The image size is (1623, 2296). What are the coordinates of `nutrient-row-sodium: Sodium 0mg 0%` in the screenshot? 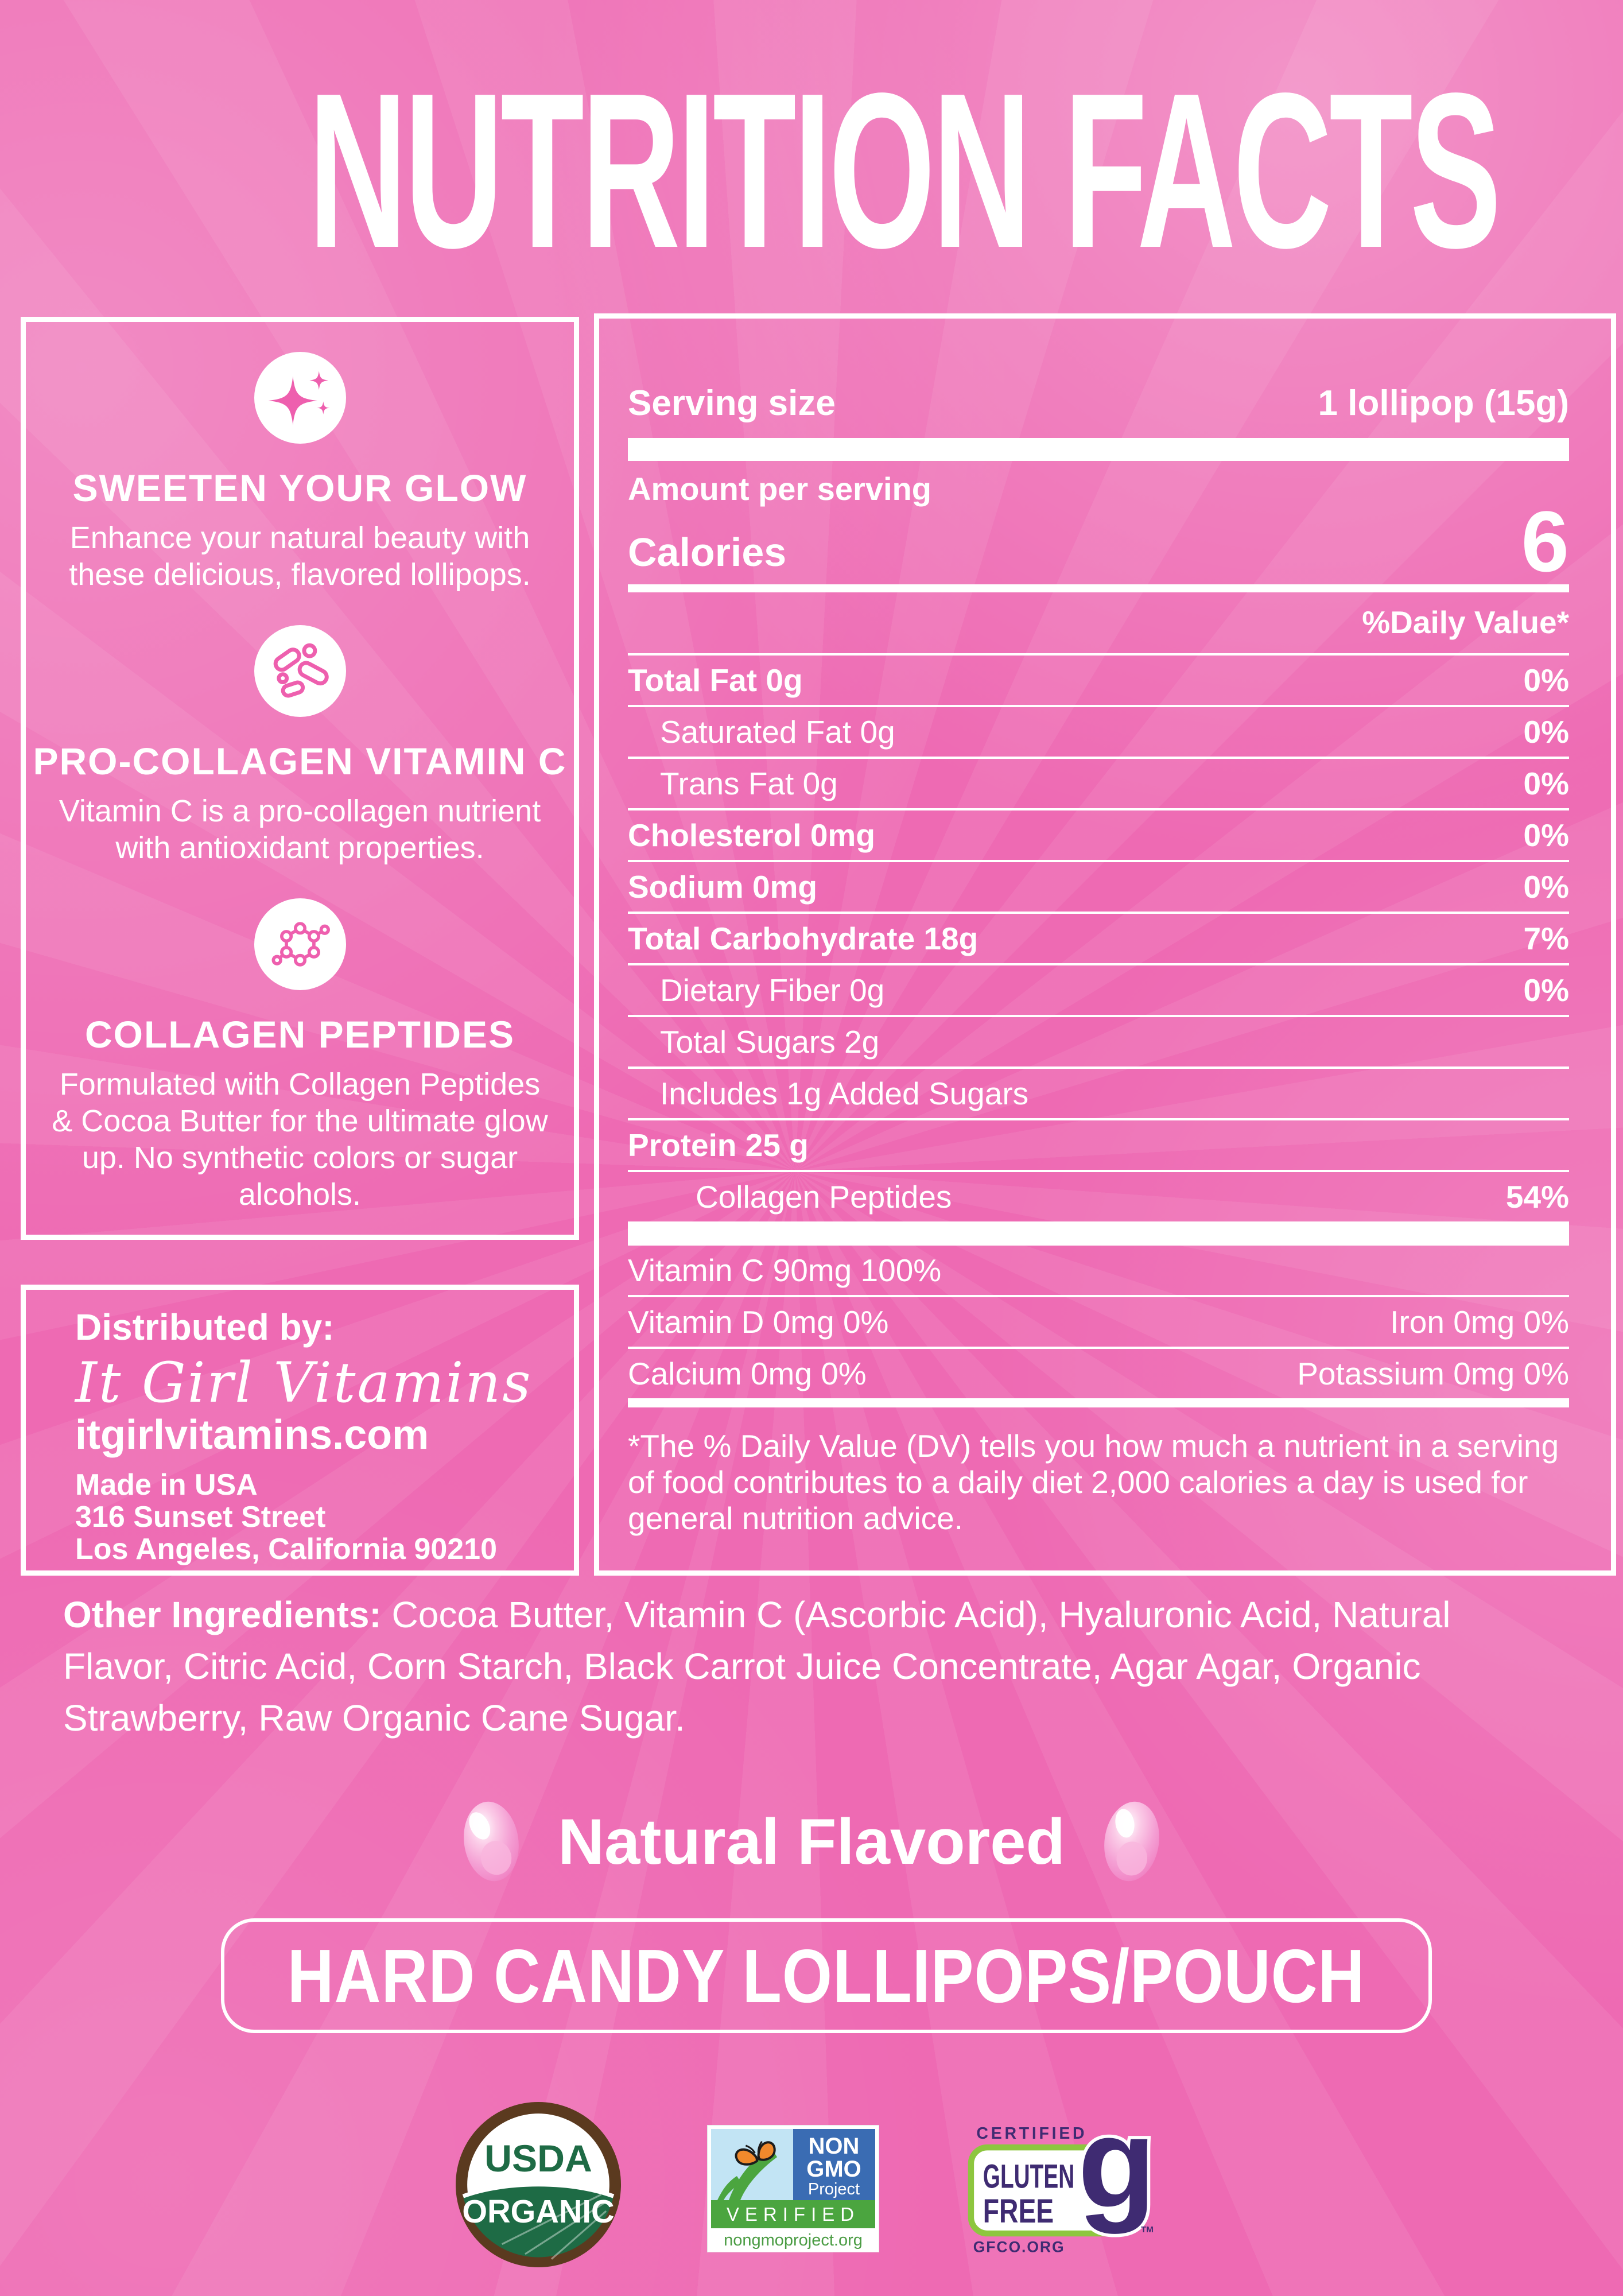 It's located at (1098, 888).